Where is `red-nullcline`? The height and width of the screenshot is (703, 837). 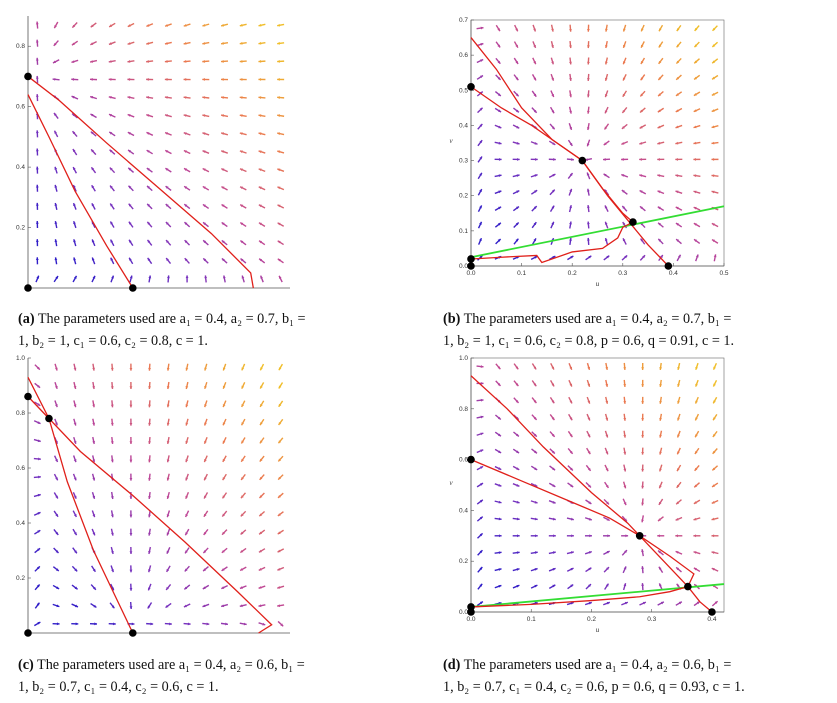 red-nullcline is located at coordinates (552, 154).